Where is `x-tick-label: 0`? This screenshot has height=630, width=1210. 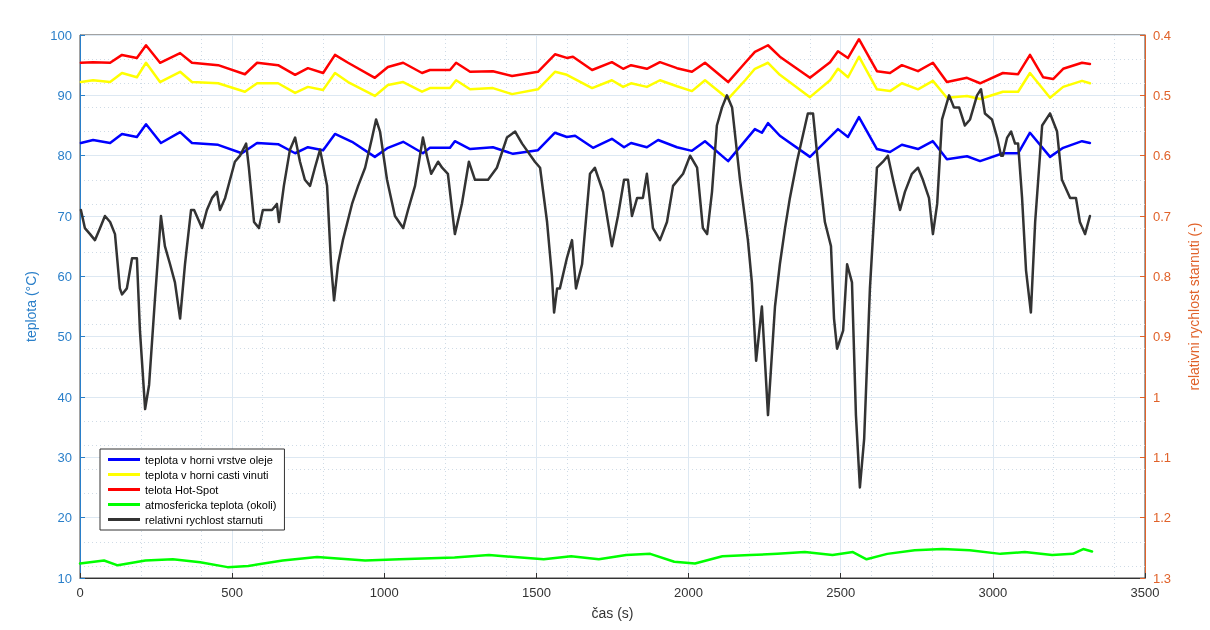
x-tick-label: 0 is located at coordinates (80, 592).